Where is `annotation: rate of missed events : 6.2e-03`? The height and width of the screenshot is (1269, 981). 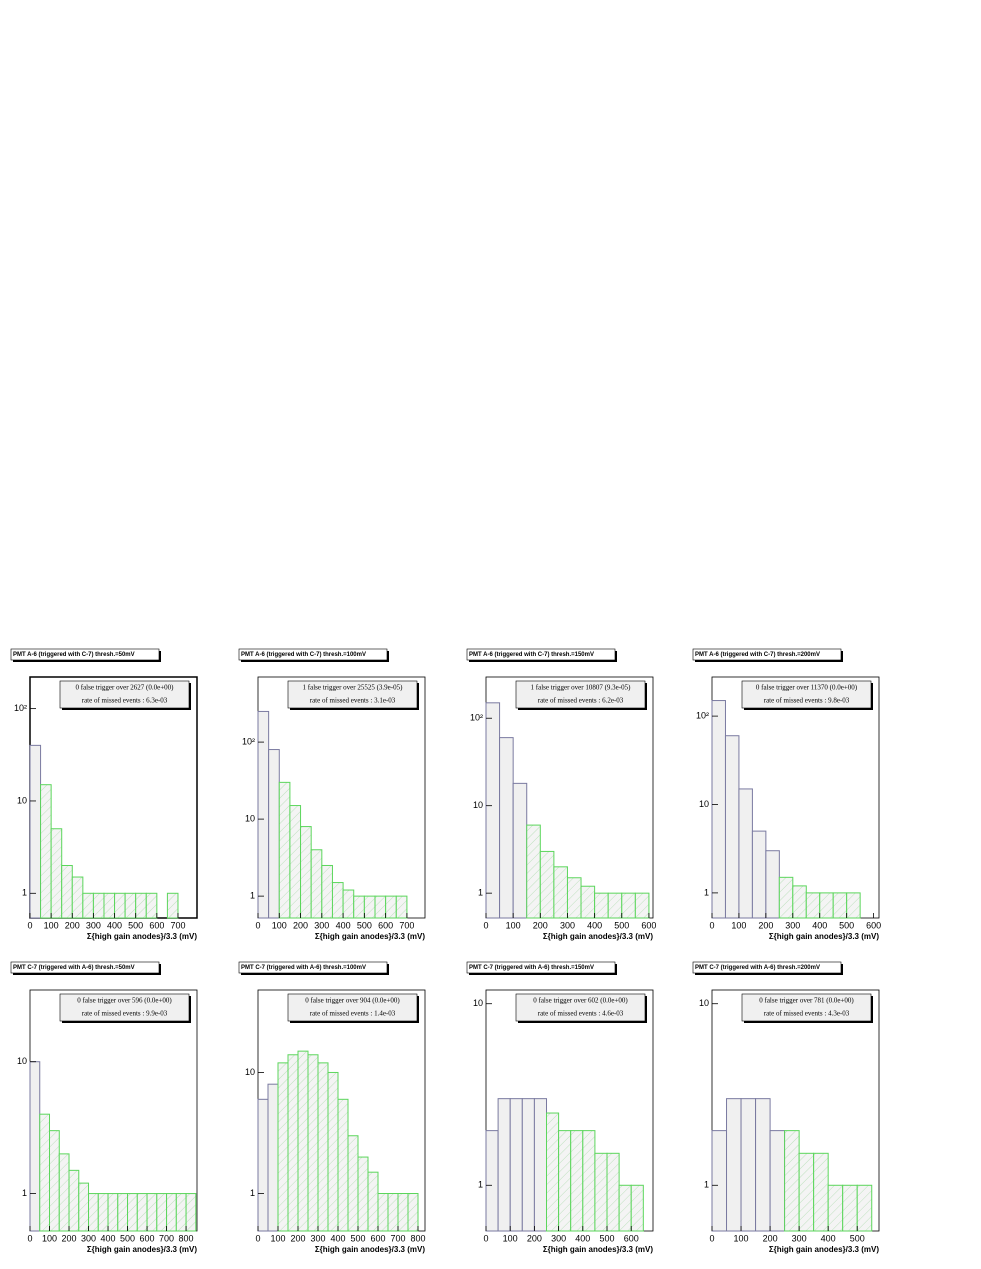
annotation: rate of missed events : 6.2e-03 is located at coordinates (581, 701).